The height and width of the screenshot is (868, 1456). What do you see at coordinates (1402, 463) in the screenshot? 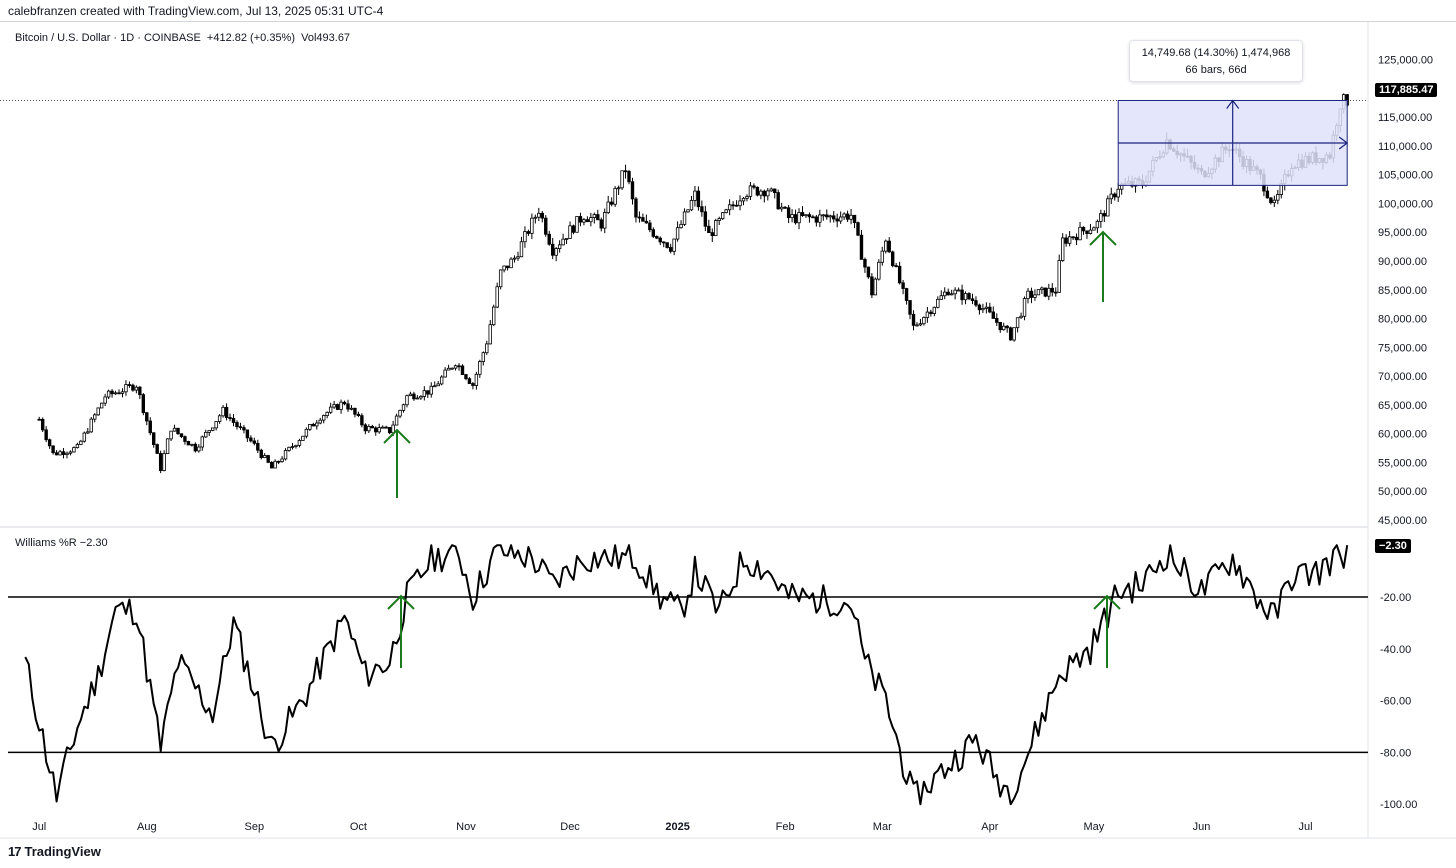
I see `price-tick-label: 55,000.00` at bounding box center [1402, 463].